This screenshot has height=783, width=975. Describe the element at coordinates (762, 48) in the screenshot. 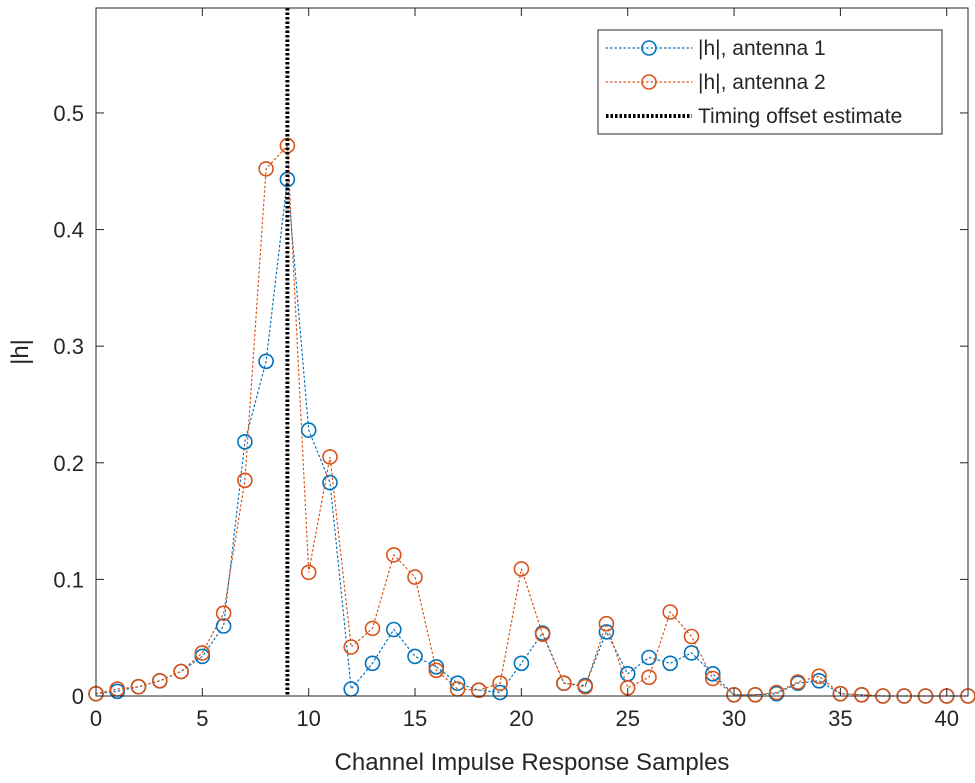

I see `legend-label-1: |h|, antenna 1` at that location.